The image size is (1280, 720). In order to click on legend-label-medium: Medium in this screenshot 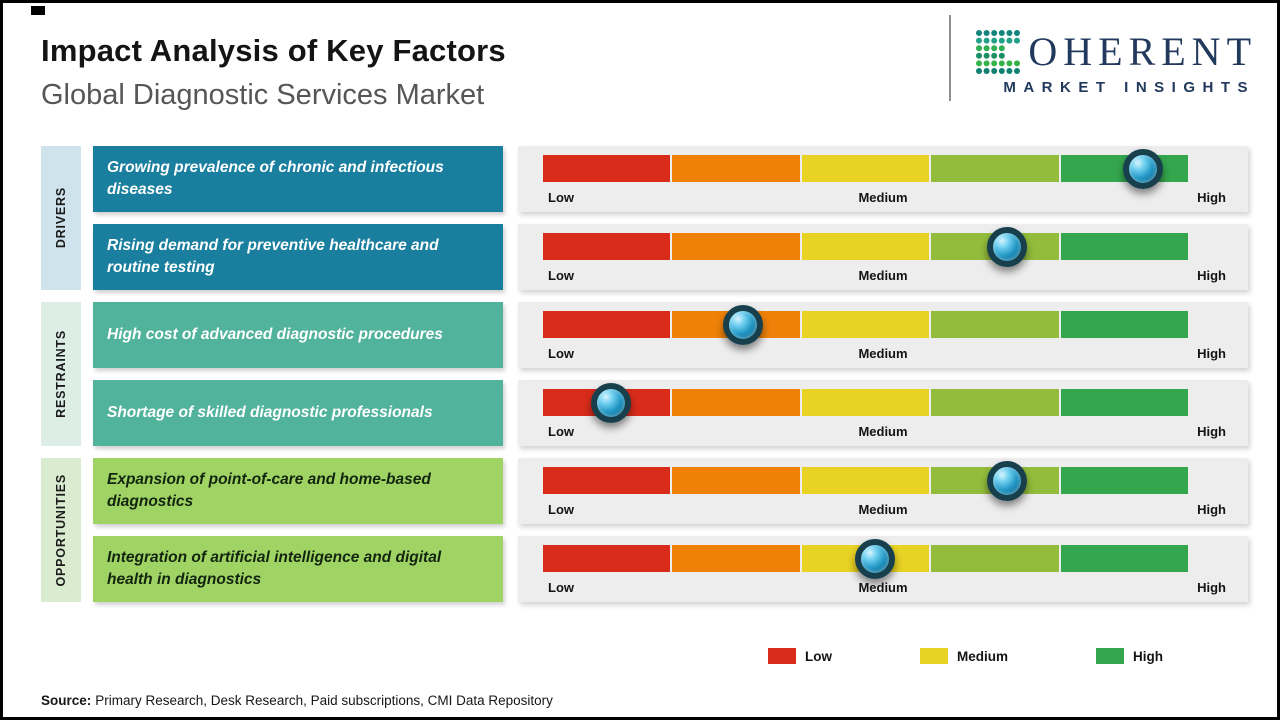, I will do `click(983, 656)`.